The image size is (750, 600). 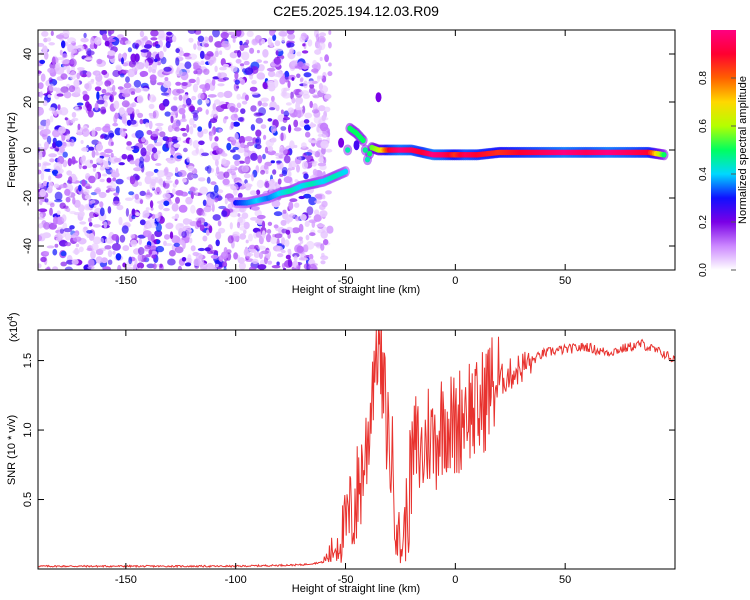 What do you see at coordinates (12, 150) in the screenshot?
I see `heatmap-ylabel: Frequency (Hz)` at bounding box center [12, 150].